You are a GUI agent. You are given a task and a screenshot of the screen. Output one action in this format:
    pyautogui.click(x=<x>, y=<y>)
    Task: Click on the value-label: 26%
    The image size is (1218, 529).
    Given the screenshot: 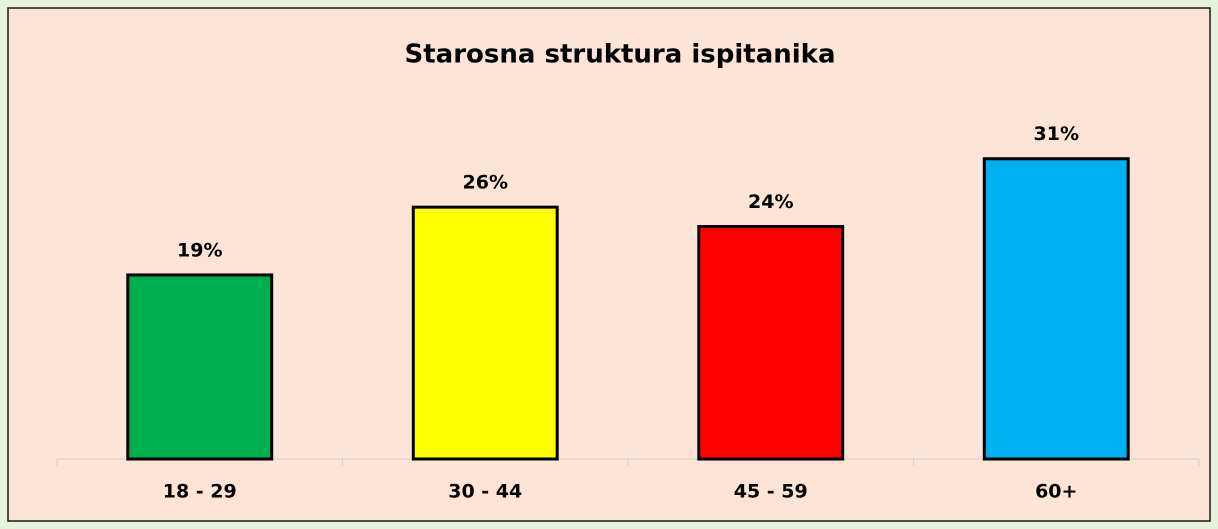 What is the action you would take?
    pyautogui.click(x=485, y=183)
    